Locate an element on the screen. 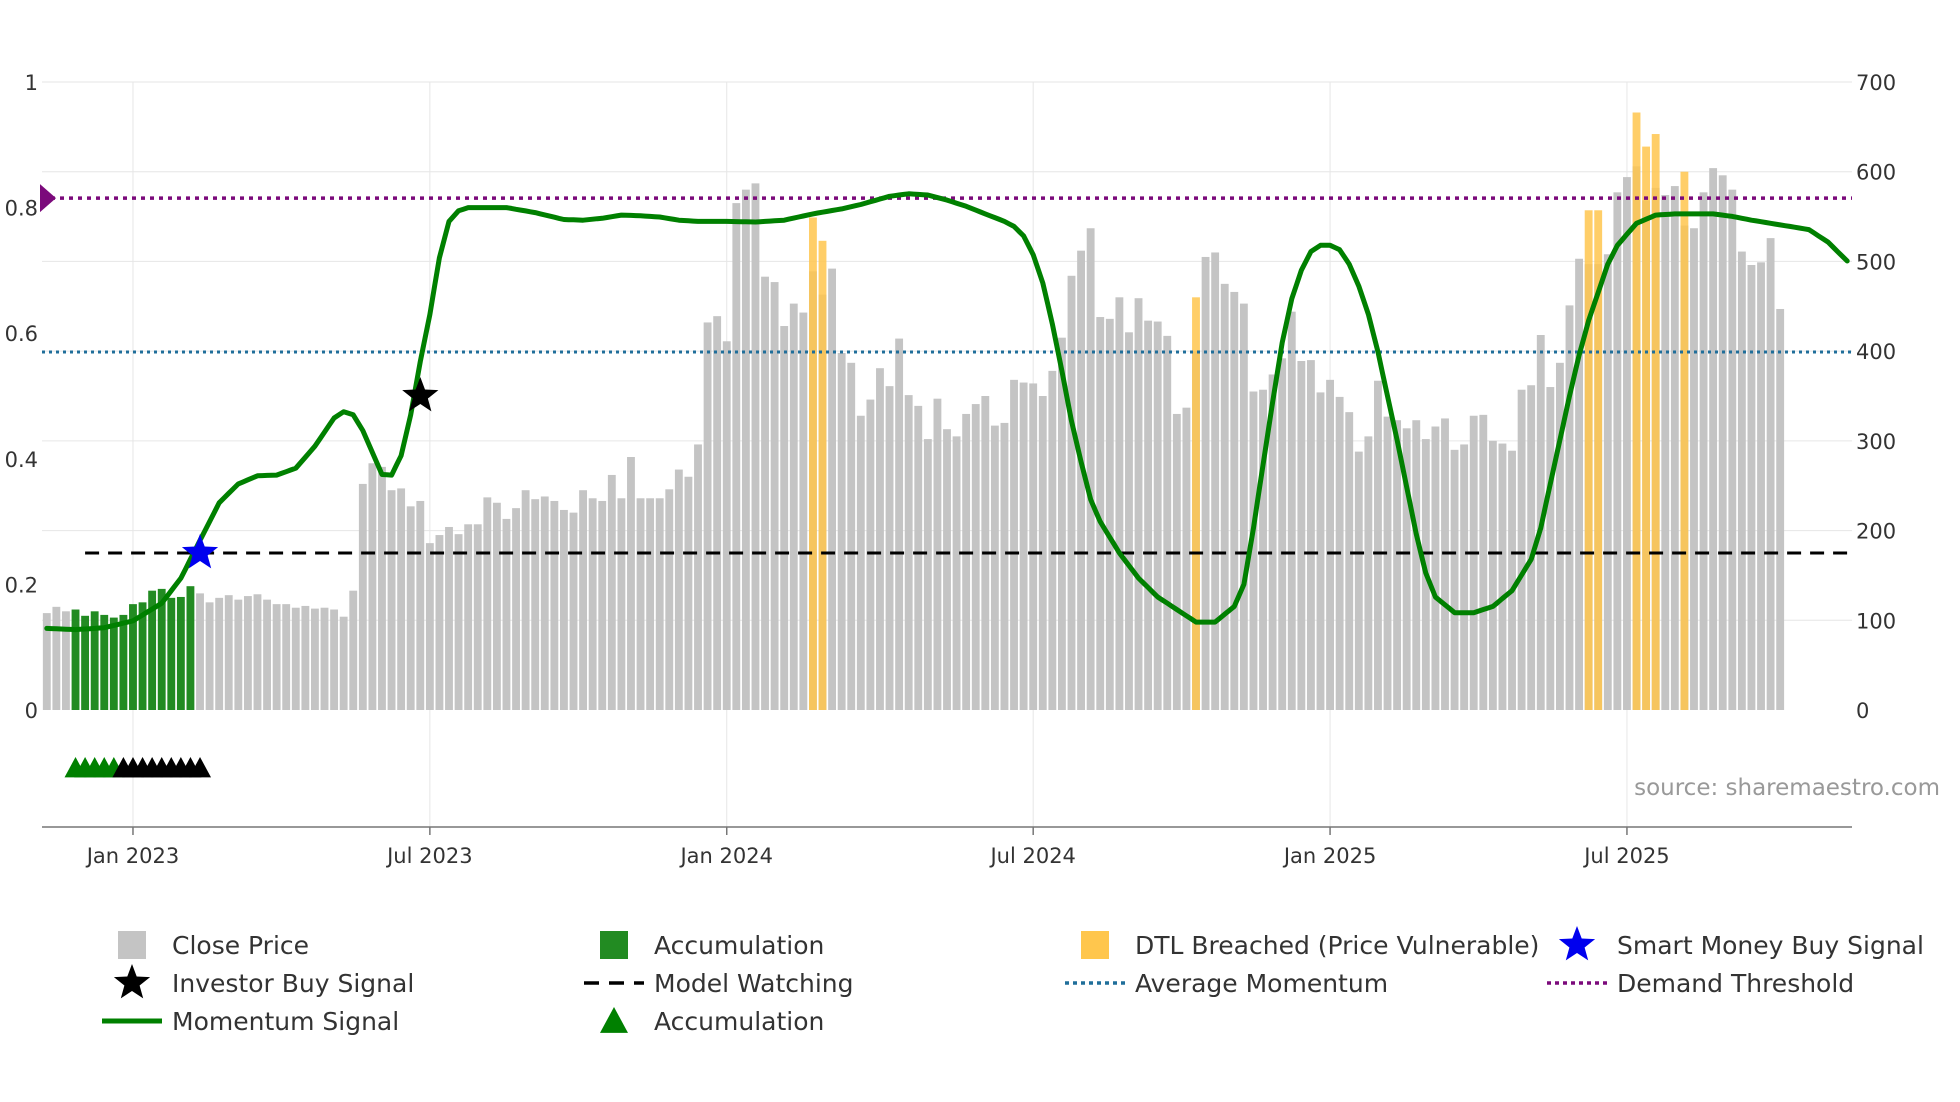 This screenshot has height=1102, width=1960. legend-label: Demand Threshold is located at coordinates (1735, 983).